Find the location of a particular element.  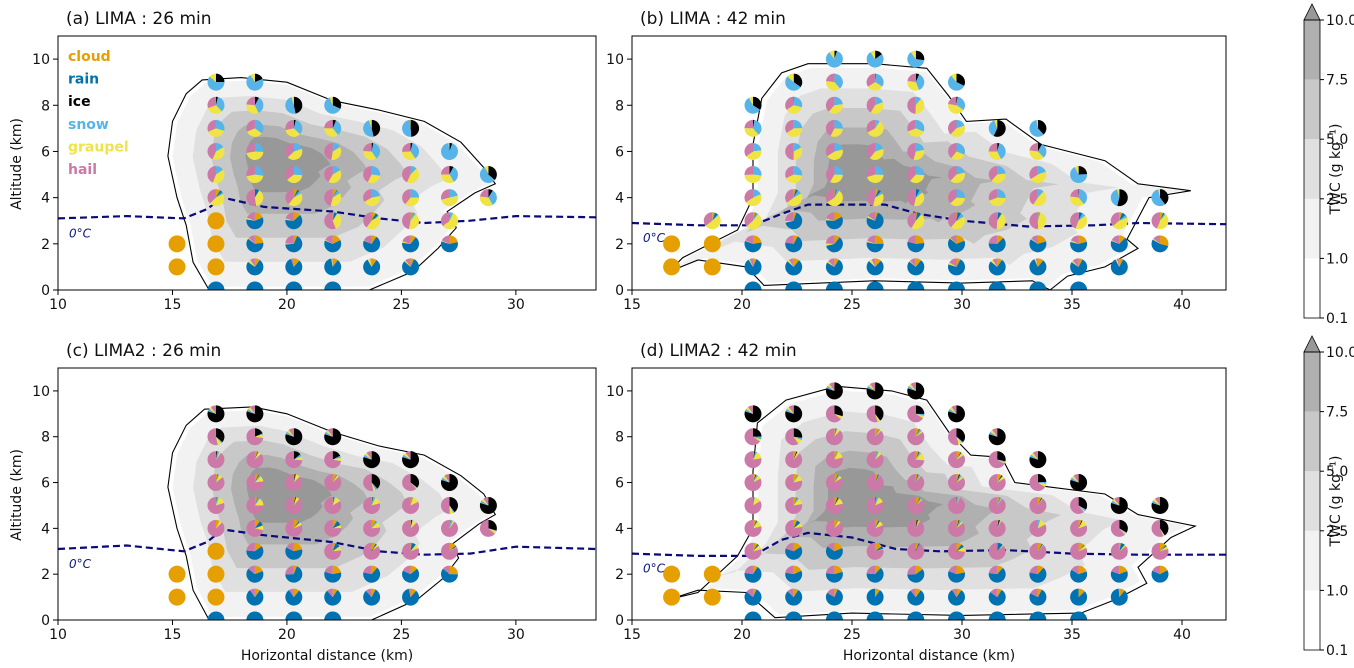

y-tick-label: 10 is located at coordinates (615, 60).